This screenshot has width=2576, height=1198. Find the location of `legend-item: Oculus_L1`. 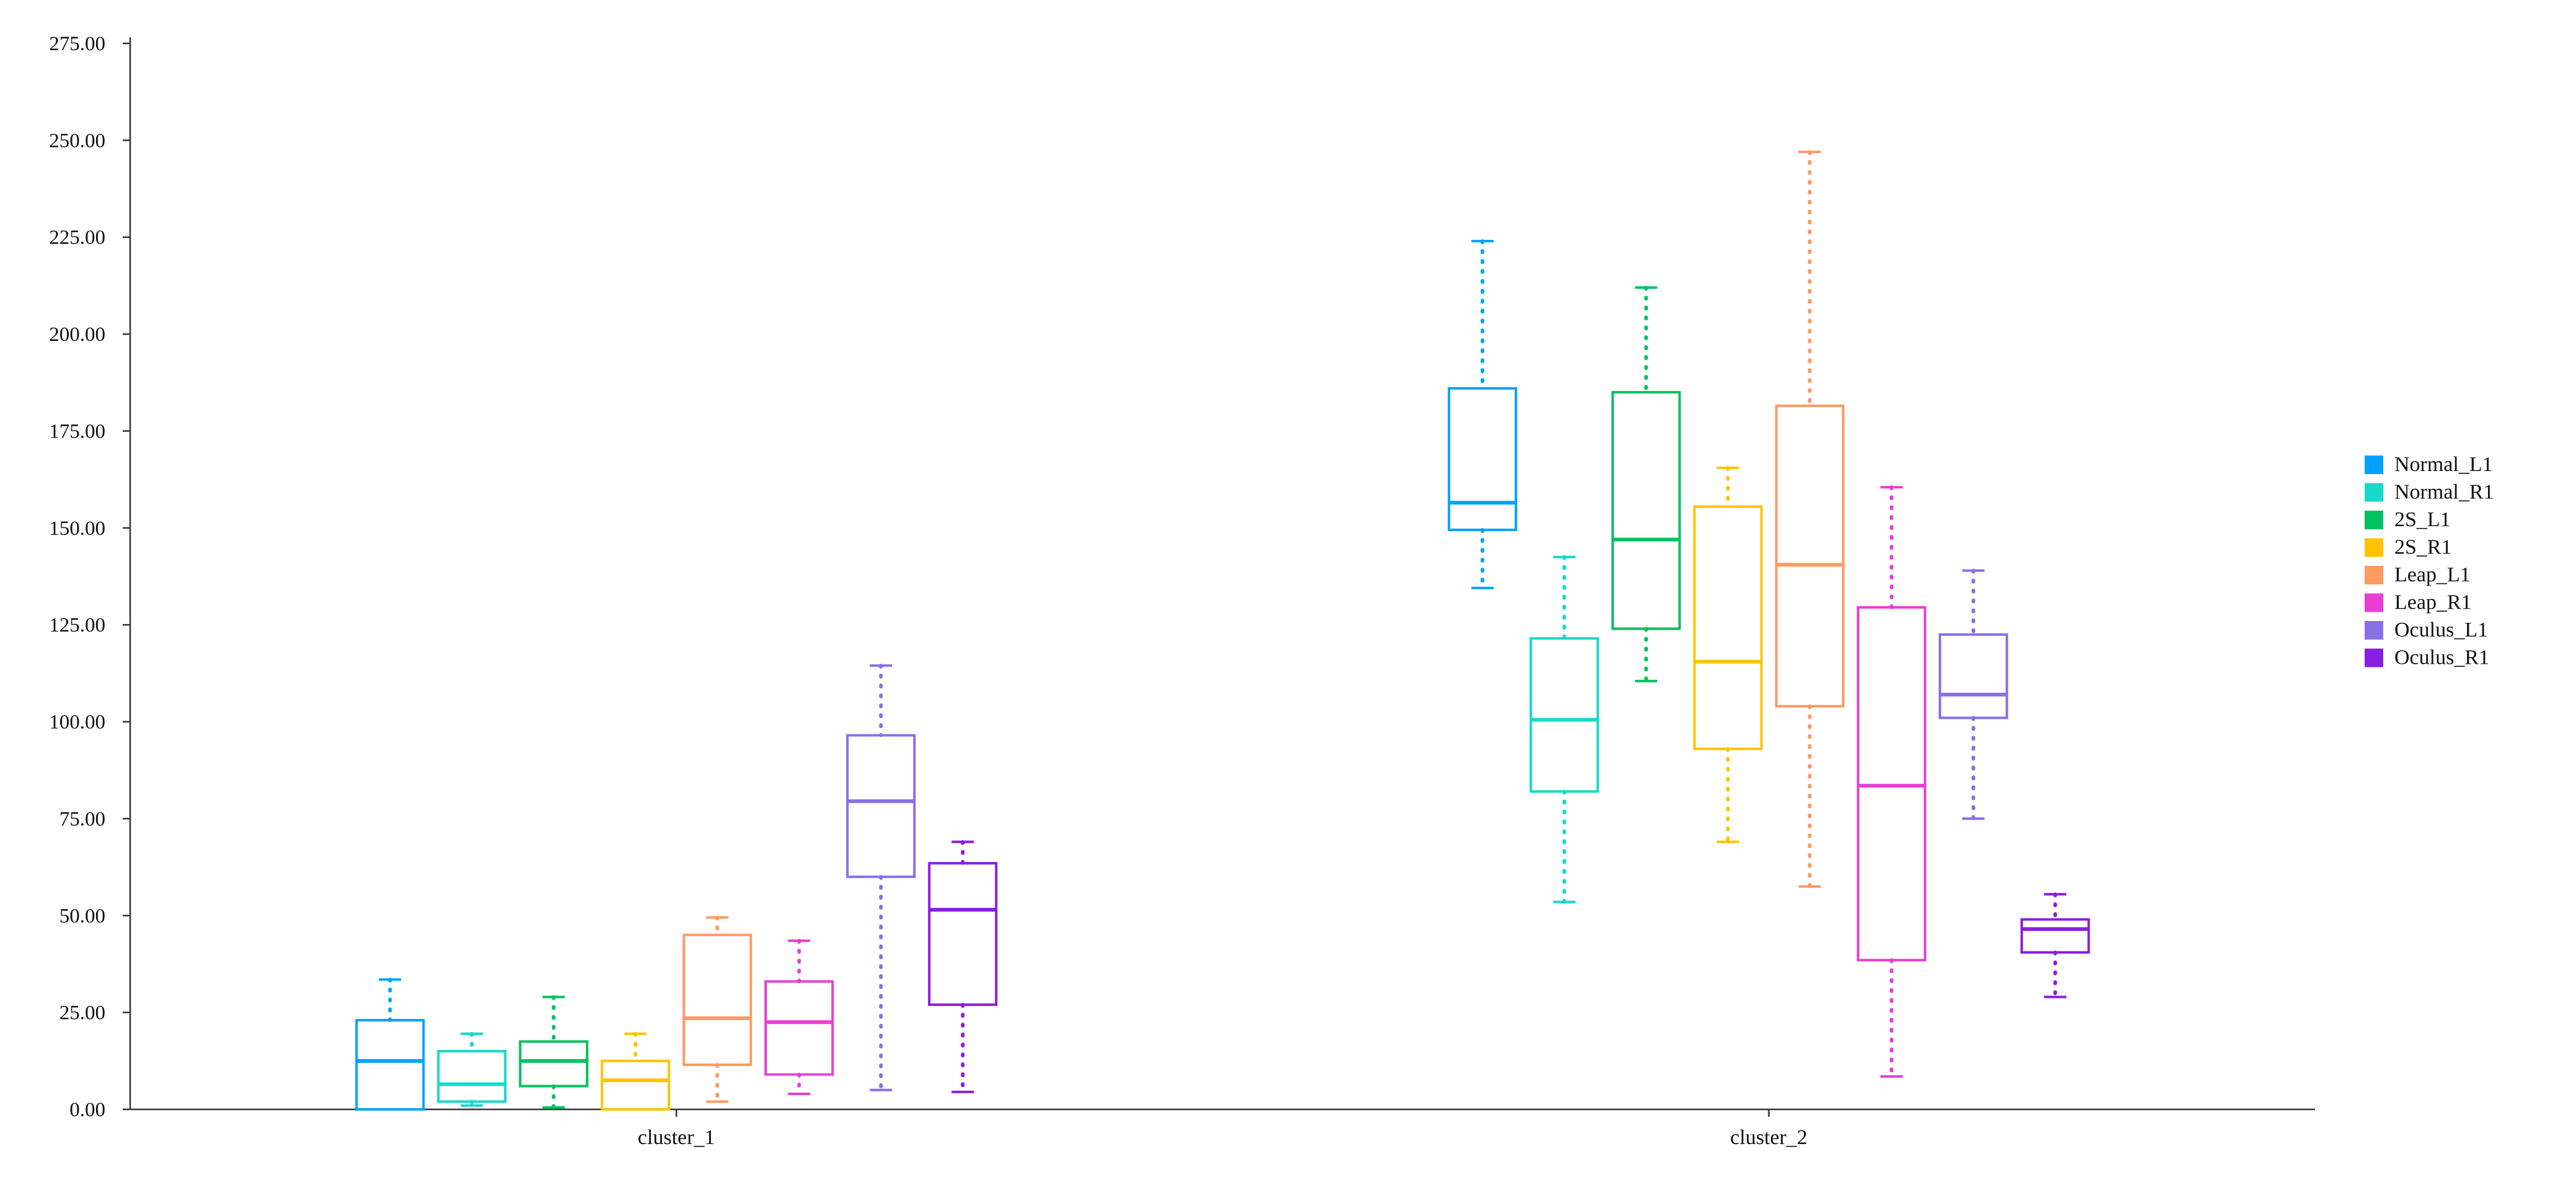

legend-item: Oculus_L1 is located at coordinates (2426, 630).